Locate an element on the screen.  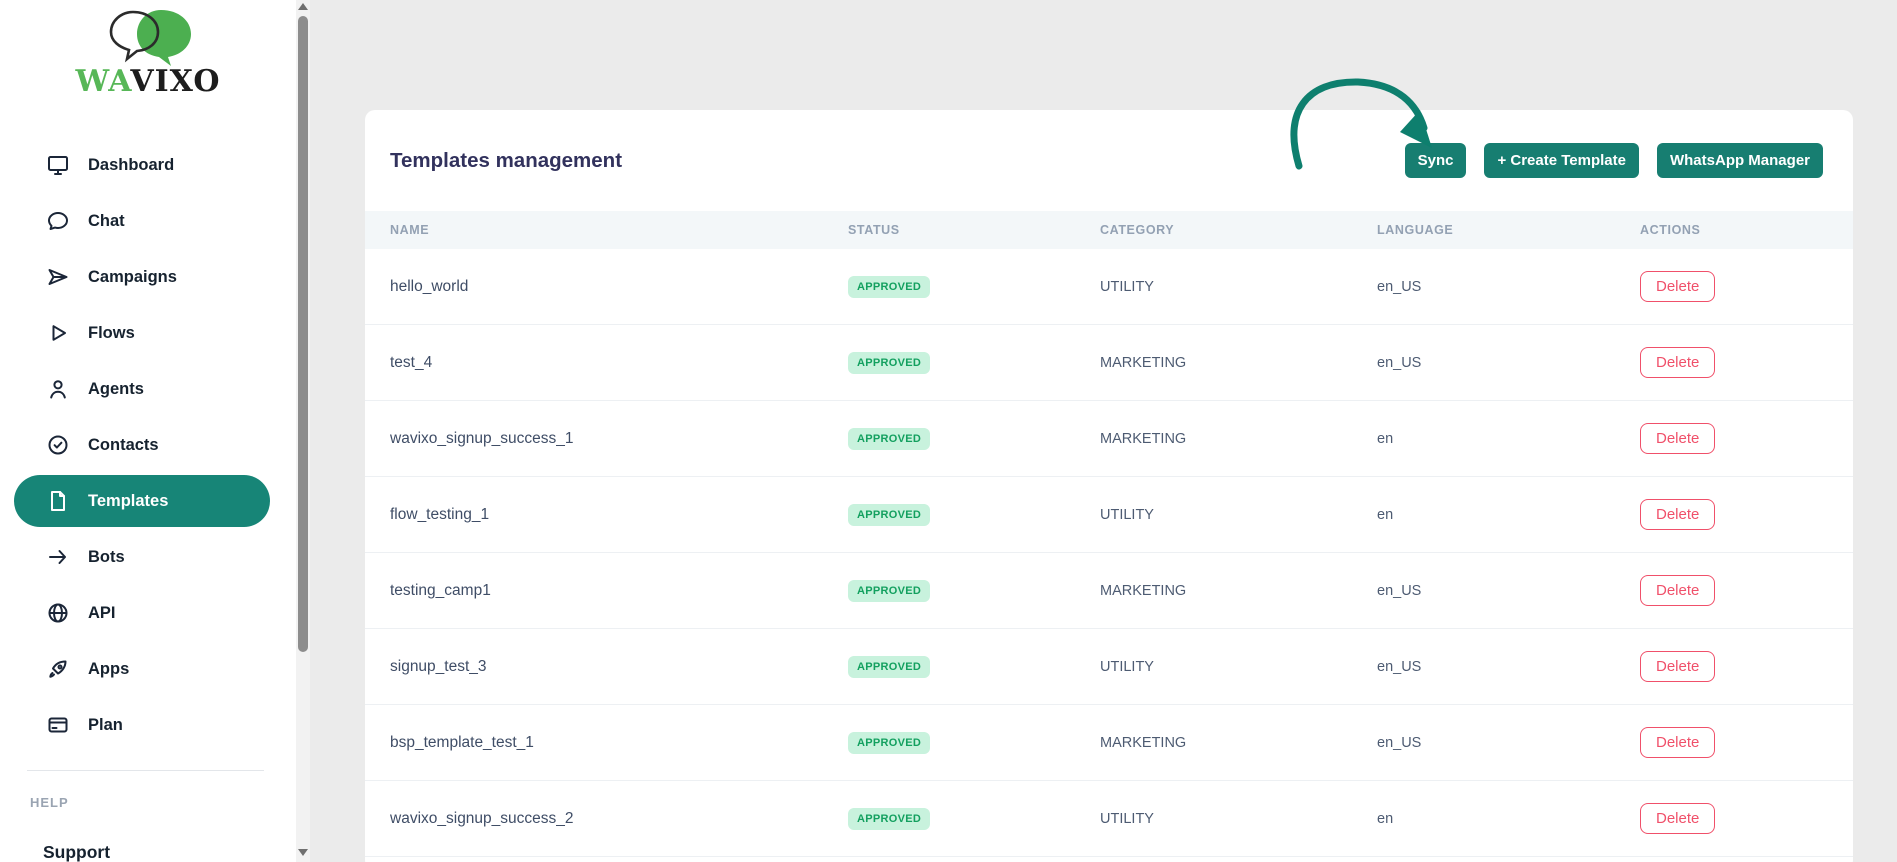
table-header-row: NAME STATUS CATEGORY LANGUAGE ACTIONS is located at coordinates (1109, 230).